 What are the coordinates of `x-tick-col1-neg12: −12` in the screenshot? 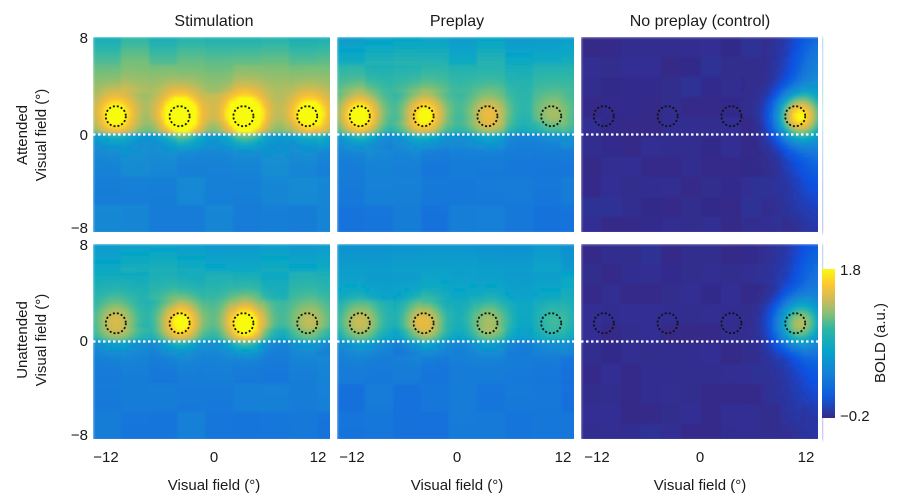 It's located at (105, 457).